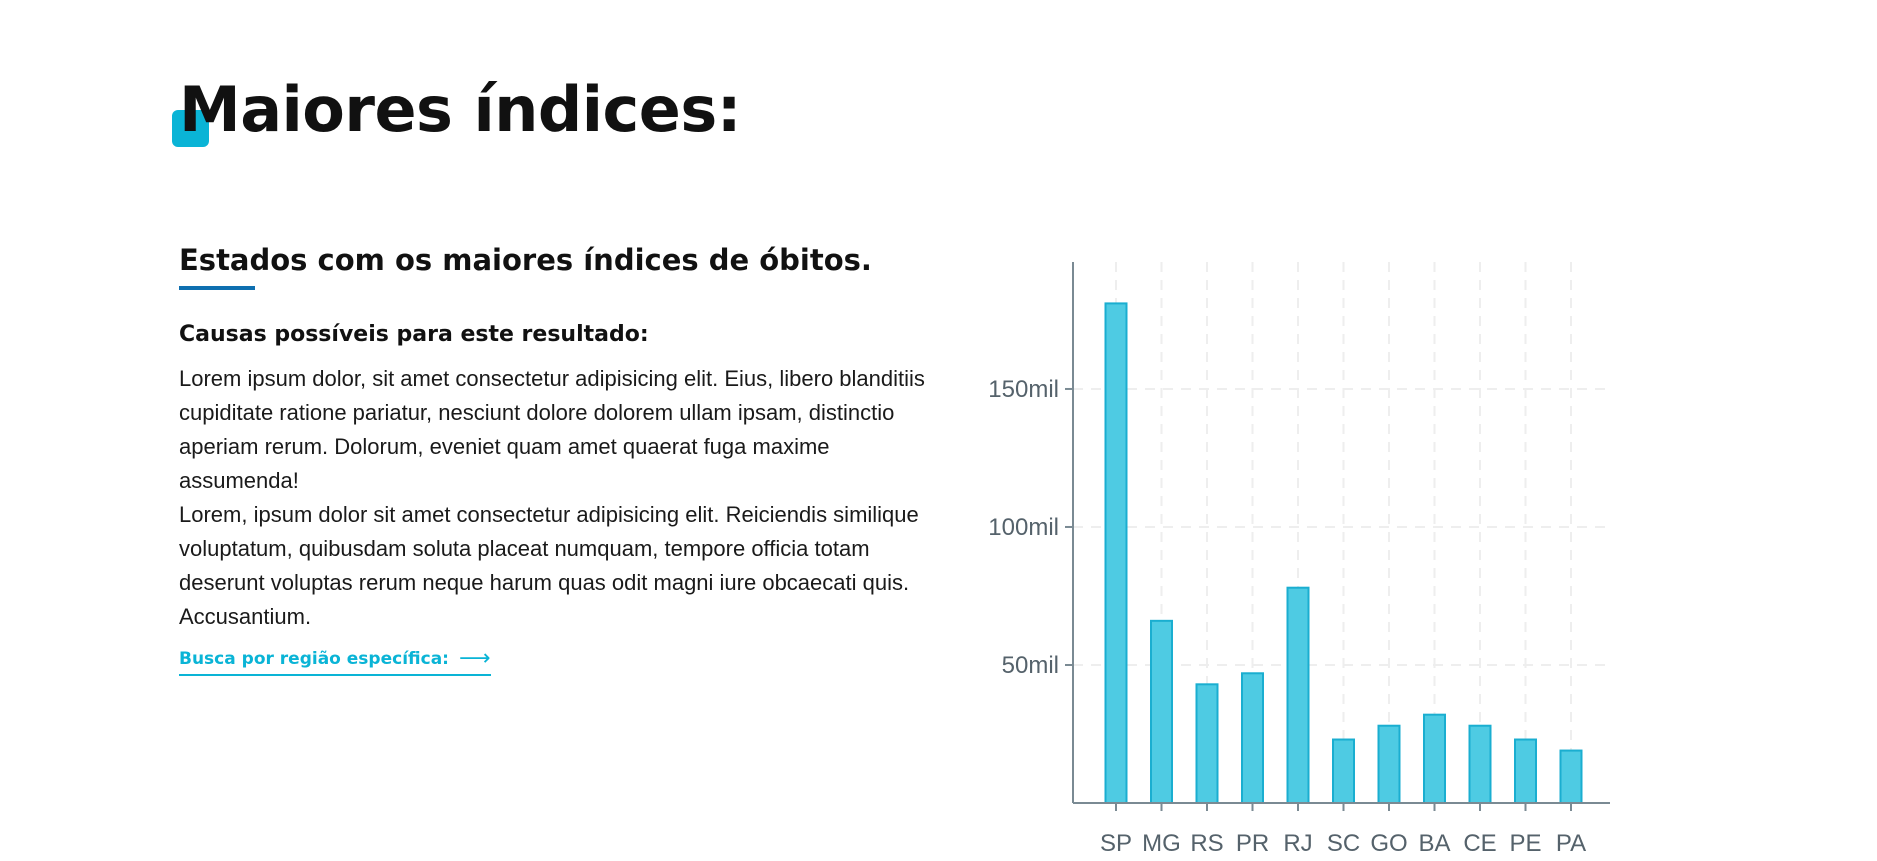  I want to click on x-tick-label-rs: RS, so click(1206, 843).